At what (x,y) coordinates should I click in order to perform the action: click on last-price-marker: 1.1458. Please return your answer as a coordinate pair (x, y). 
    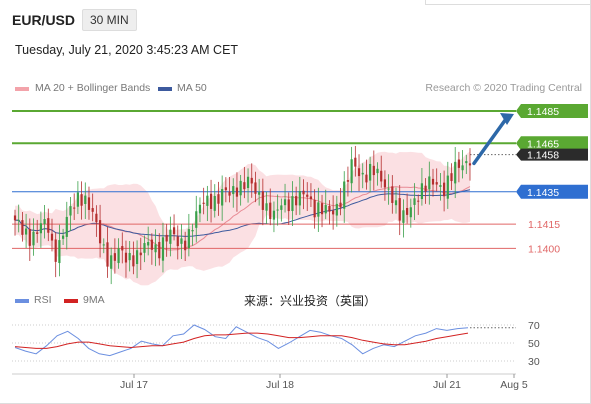
    Looking at the image, I should click on (552, 155).